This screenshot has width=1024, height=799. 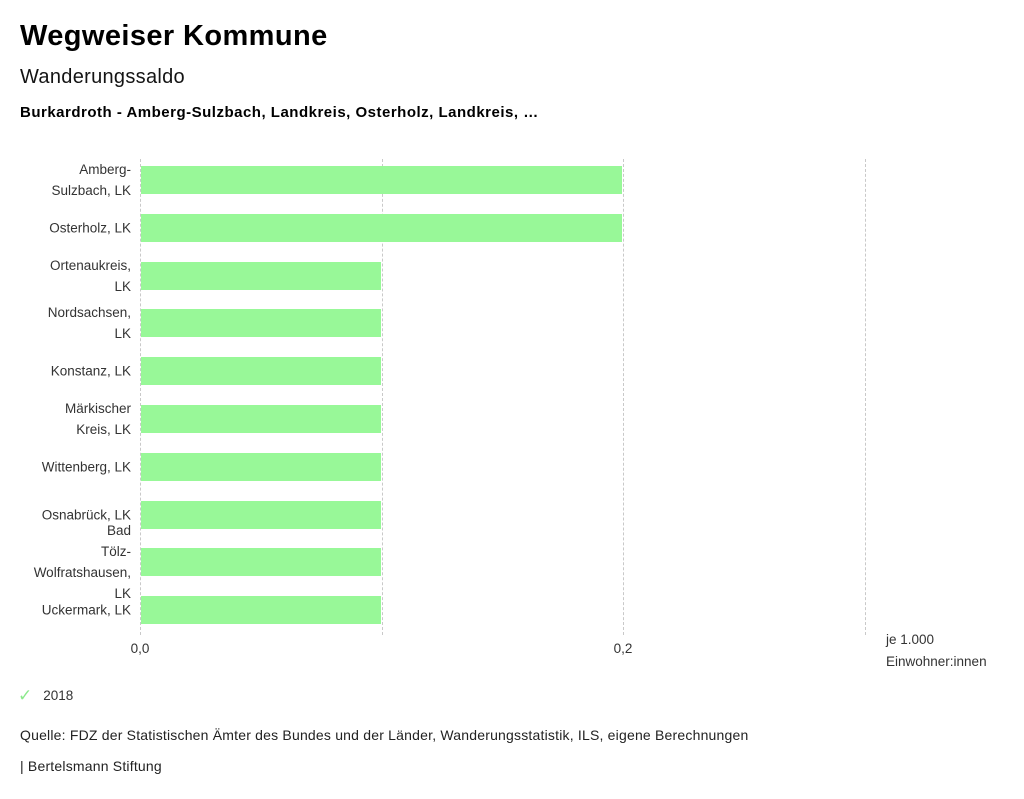 What do you see at coordinates (86, 515) in the screenshot?
I see `category-label: Osnabrück, LK` at bounding box center [86, 515].